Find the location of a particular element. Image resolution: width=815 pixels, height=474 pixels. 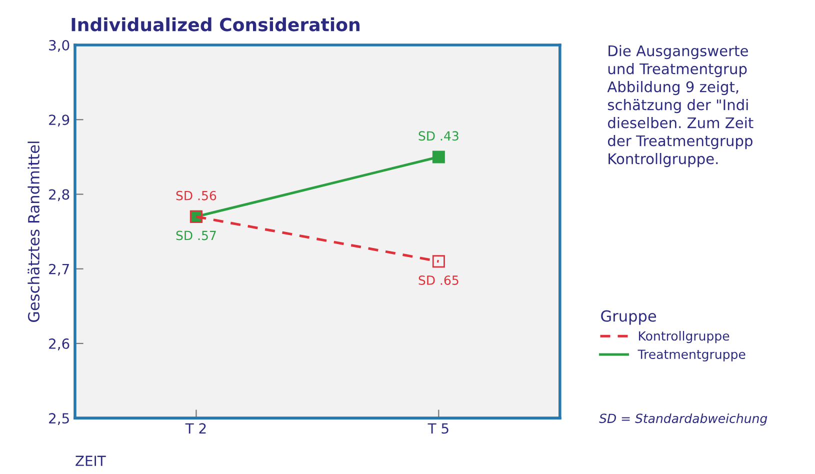

y-tick-label: 2,7 is located at coordinates (59, 270).